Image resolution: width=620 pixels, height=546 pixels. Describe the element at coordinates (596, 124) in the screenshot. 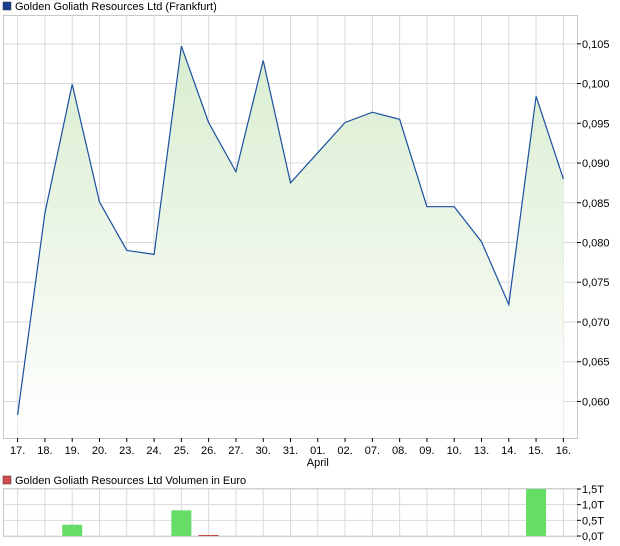

I see `price-y-tick-label: 0,095` at that location.